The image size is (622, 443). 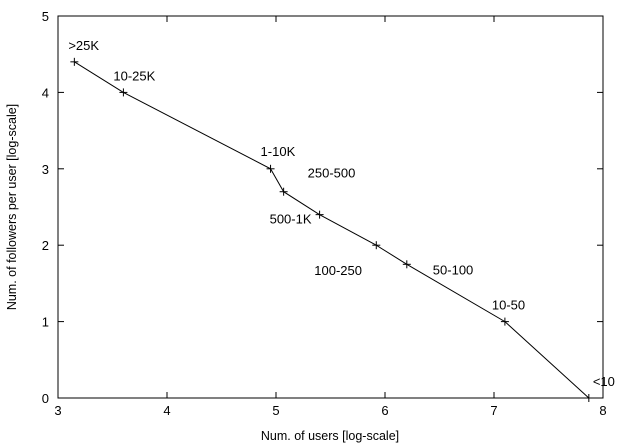 What do you see at coordinates (330, 436) in the screenshot?
I see `x-axis-title: Num. of users [log-scale]` at bounding box center [330, 436].